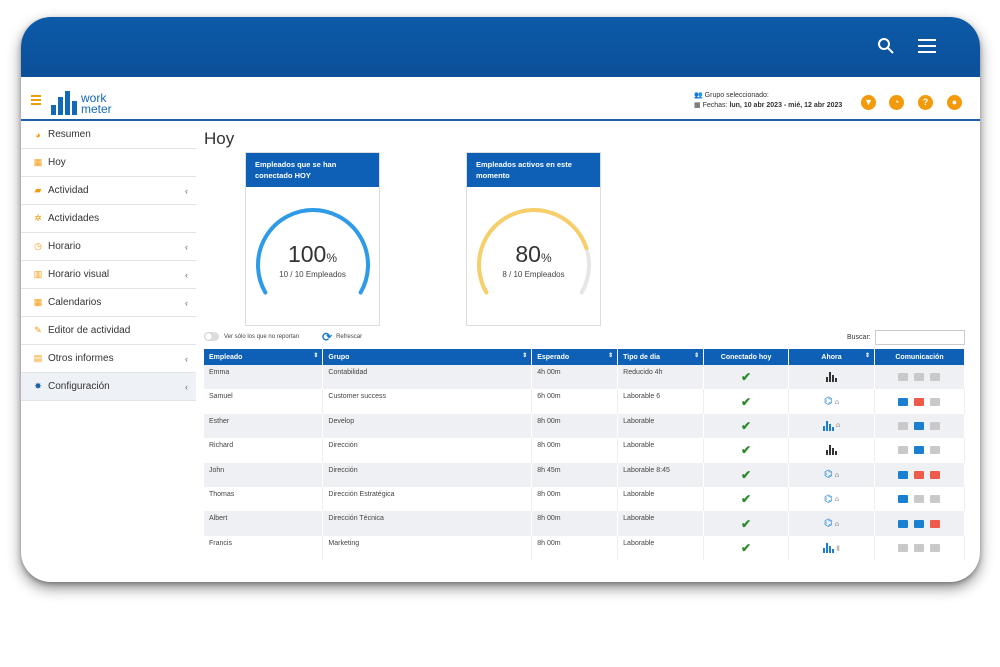 The image size is (1000, 667). What do you see at coordinates (836, 500) in the screenshot?
I see `home-icon: ⌂` at bounding box center [836, 500].